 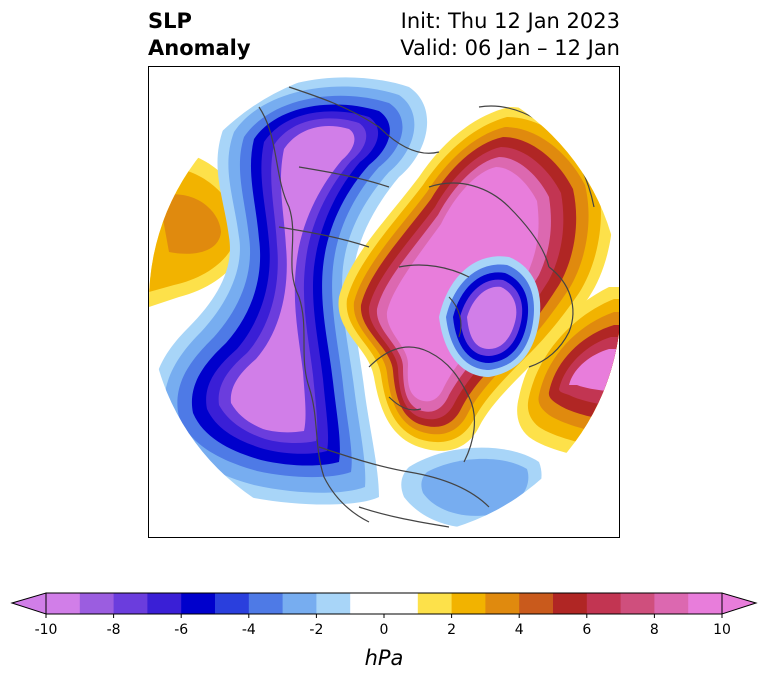 What do you see at coordinates (46, 630) in the screenshot?
I see `colorbar-tick-label: -10` at bounding box center [46, 630].